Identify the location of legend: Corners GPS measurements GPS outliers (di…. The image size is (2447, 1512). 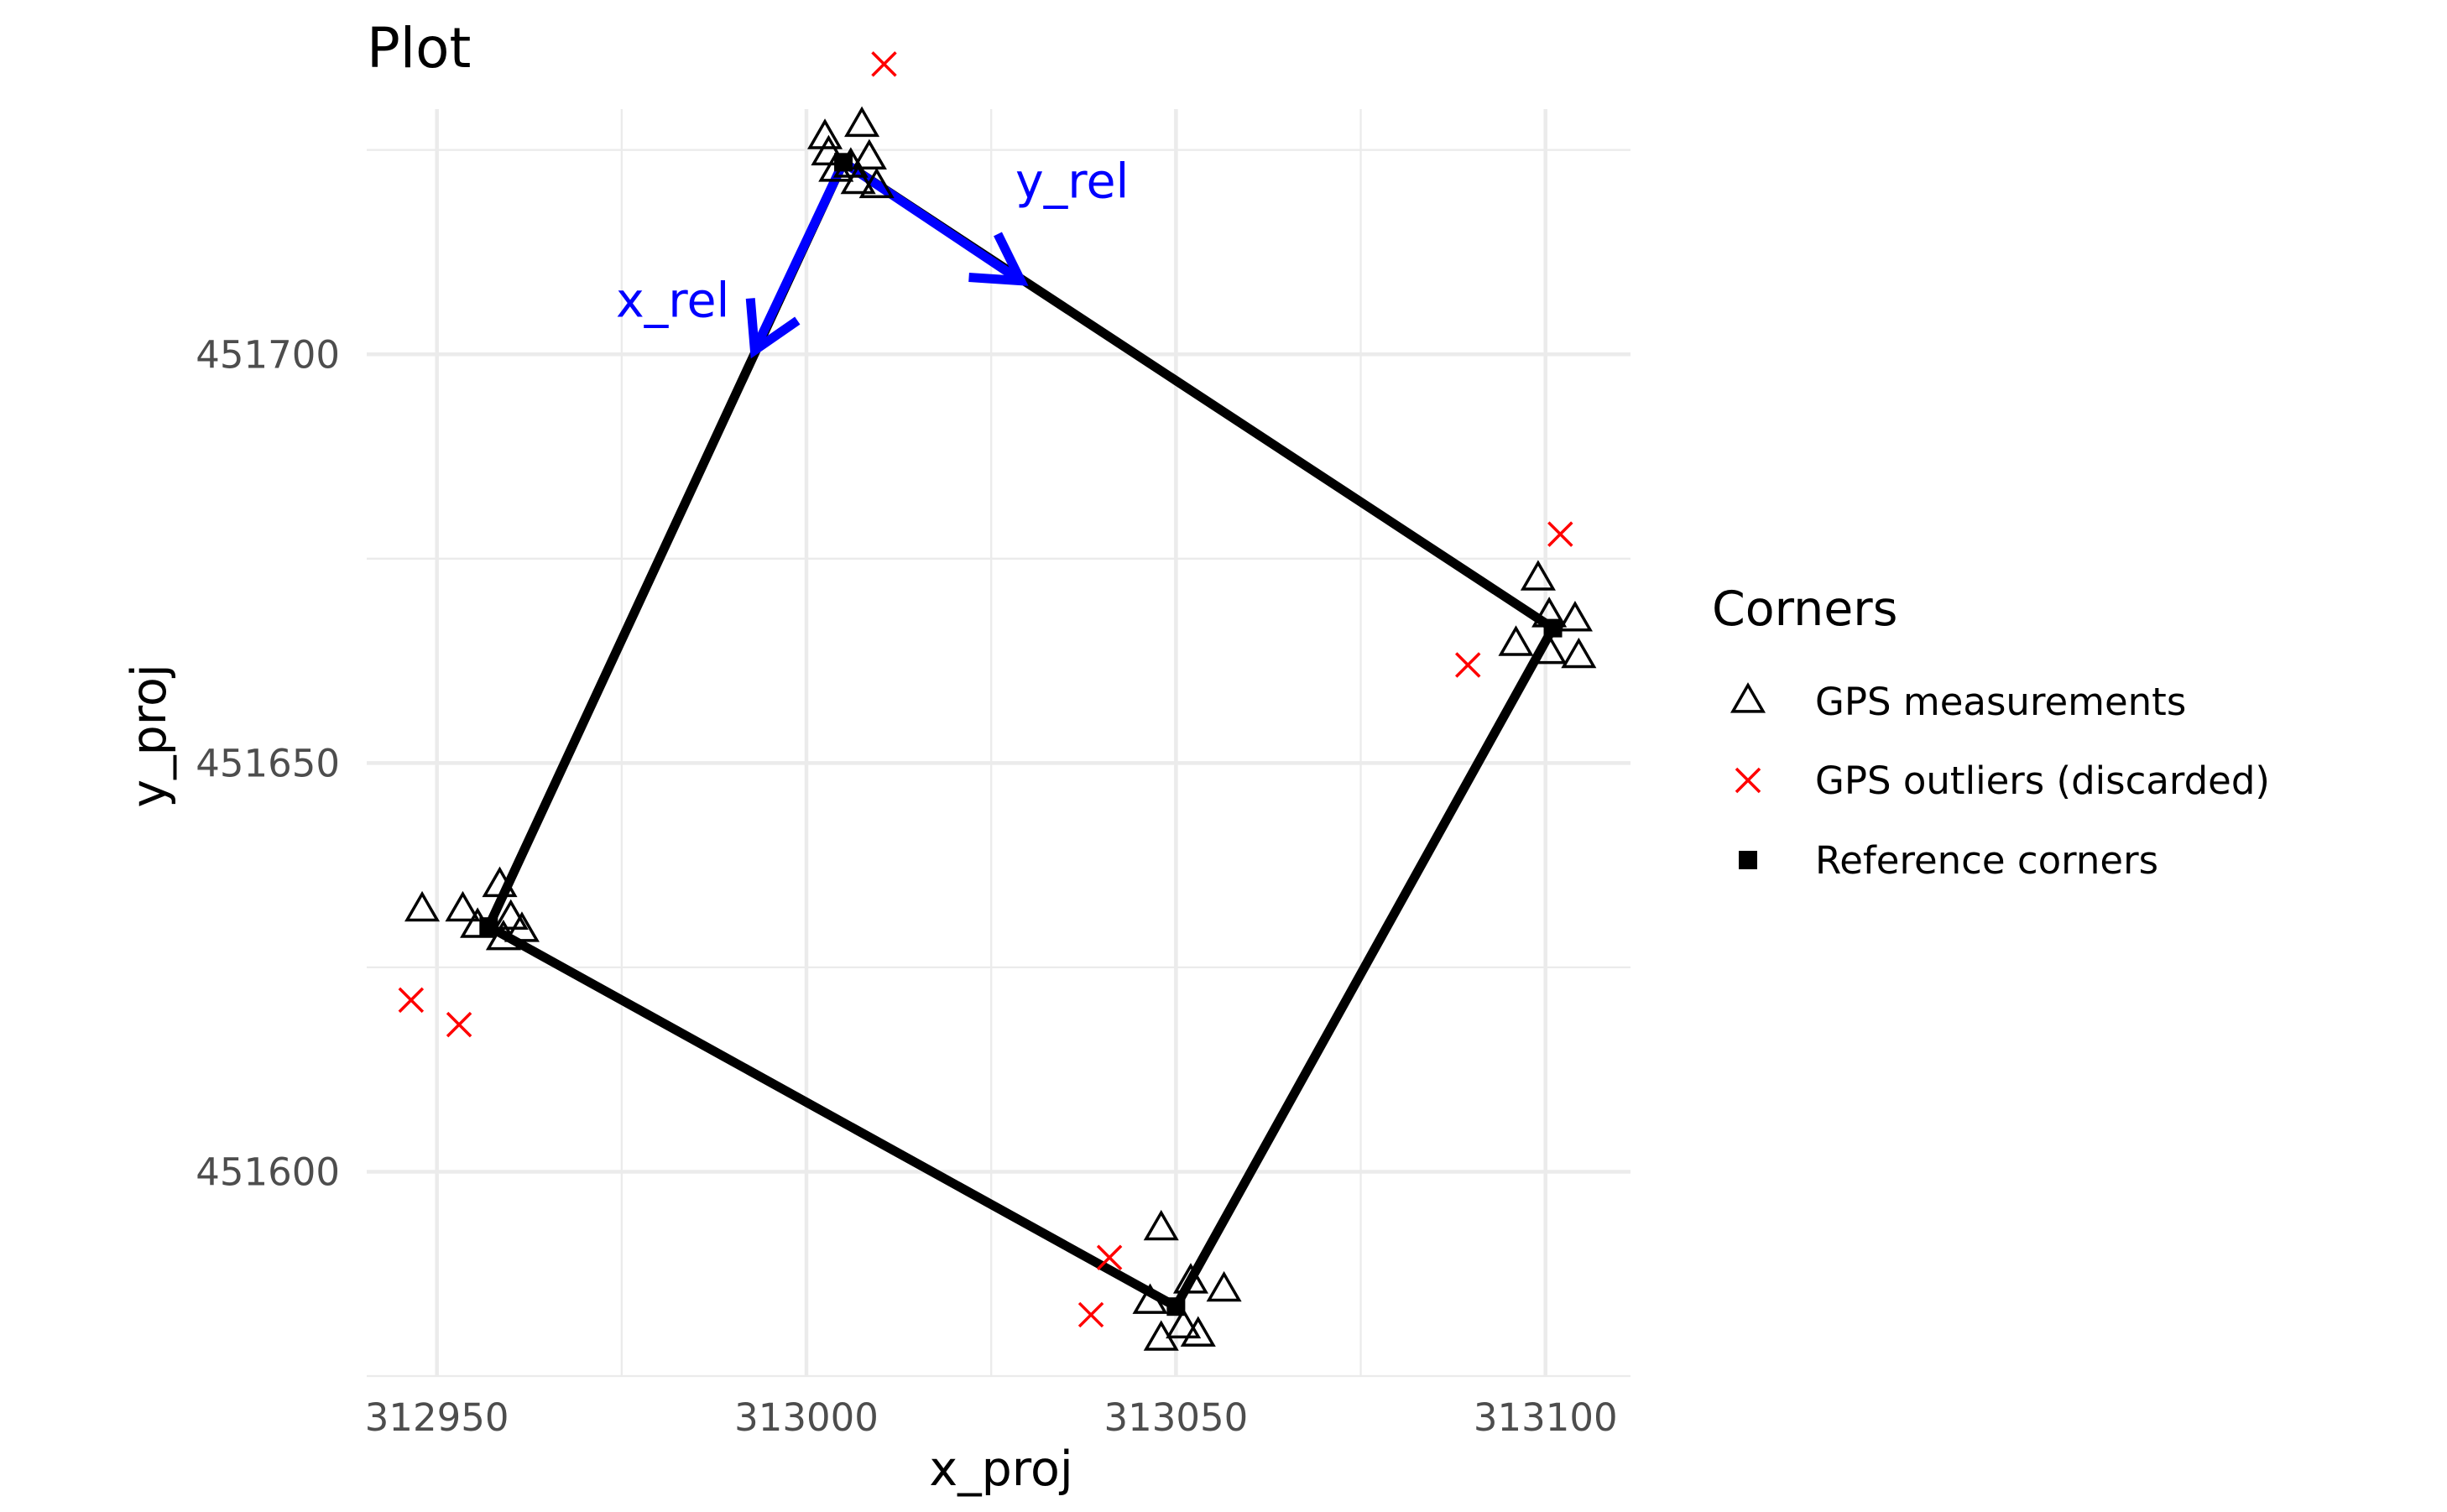
(1991, 732).